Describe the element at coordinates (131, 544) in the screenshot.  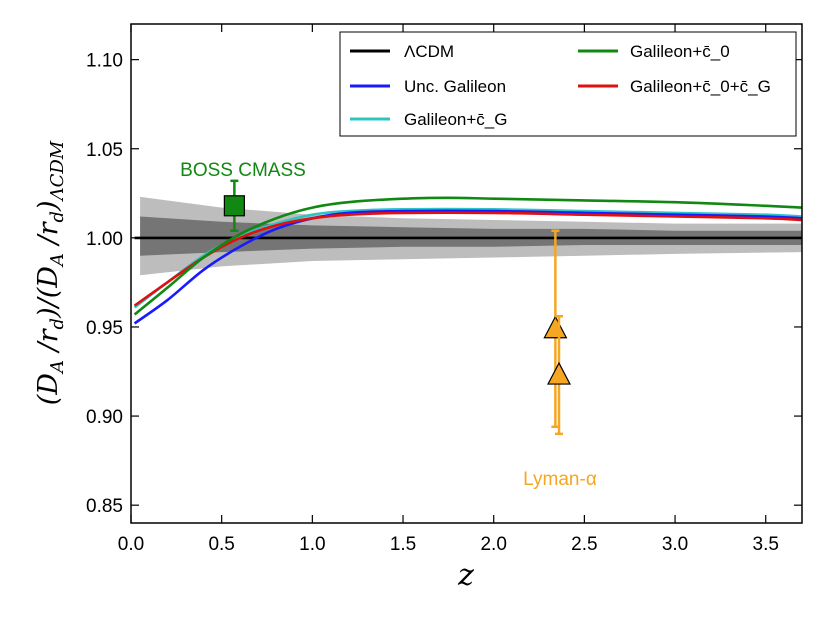
I see `x-tick-label-0: 0.0` at that location.